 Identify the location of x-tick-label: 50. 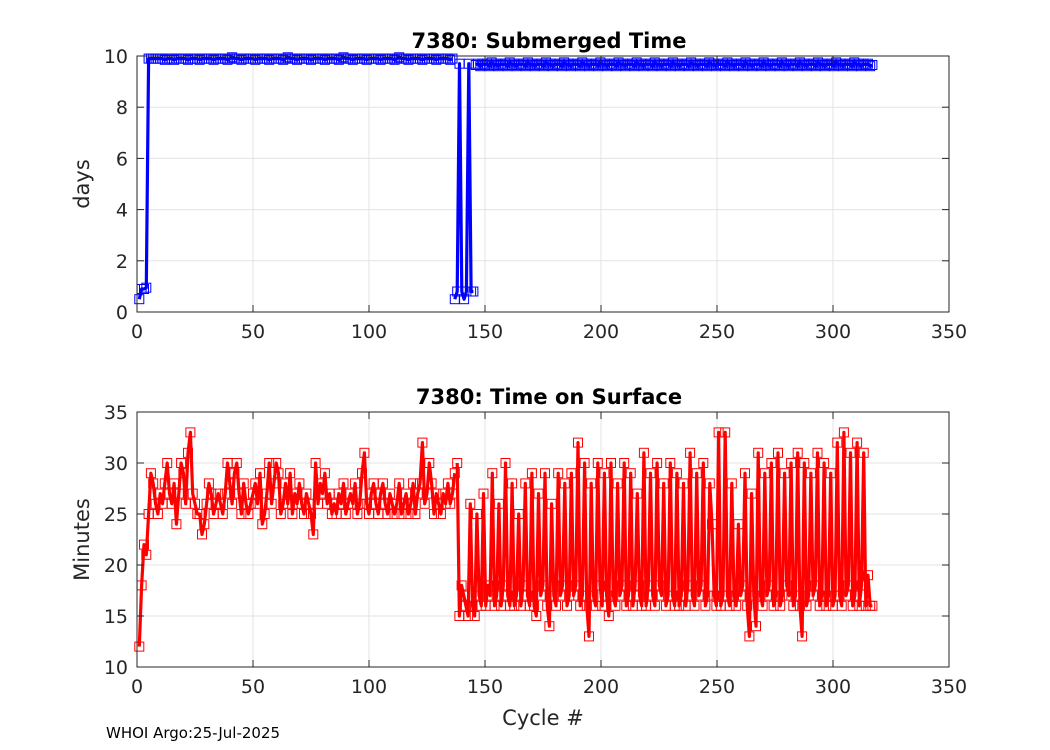
(253, 332).